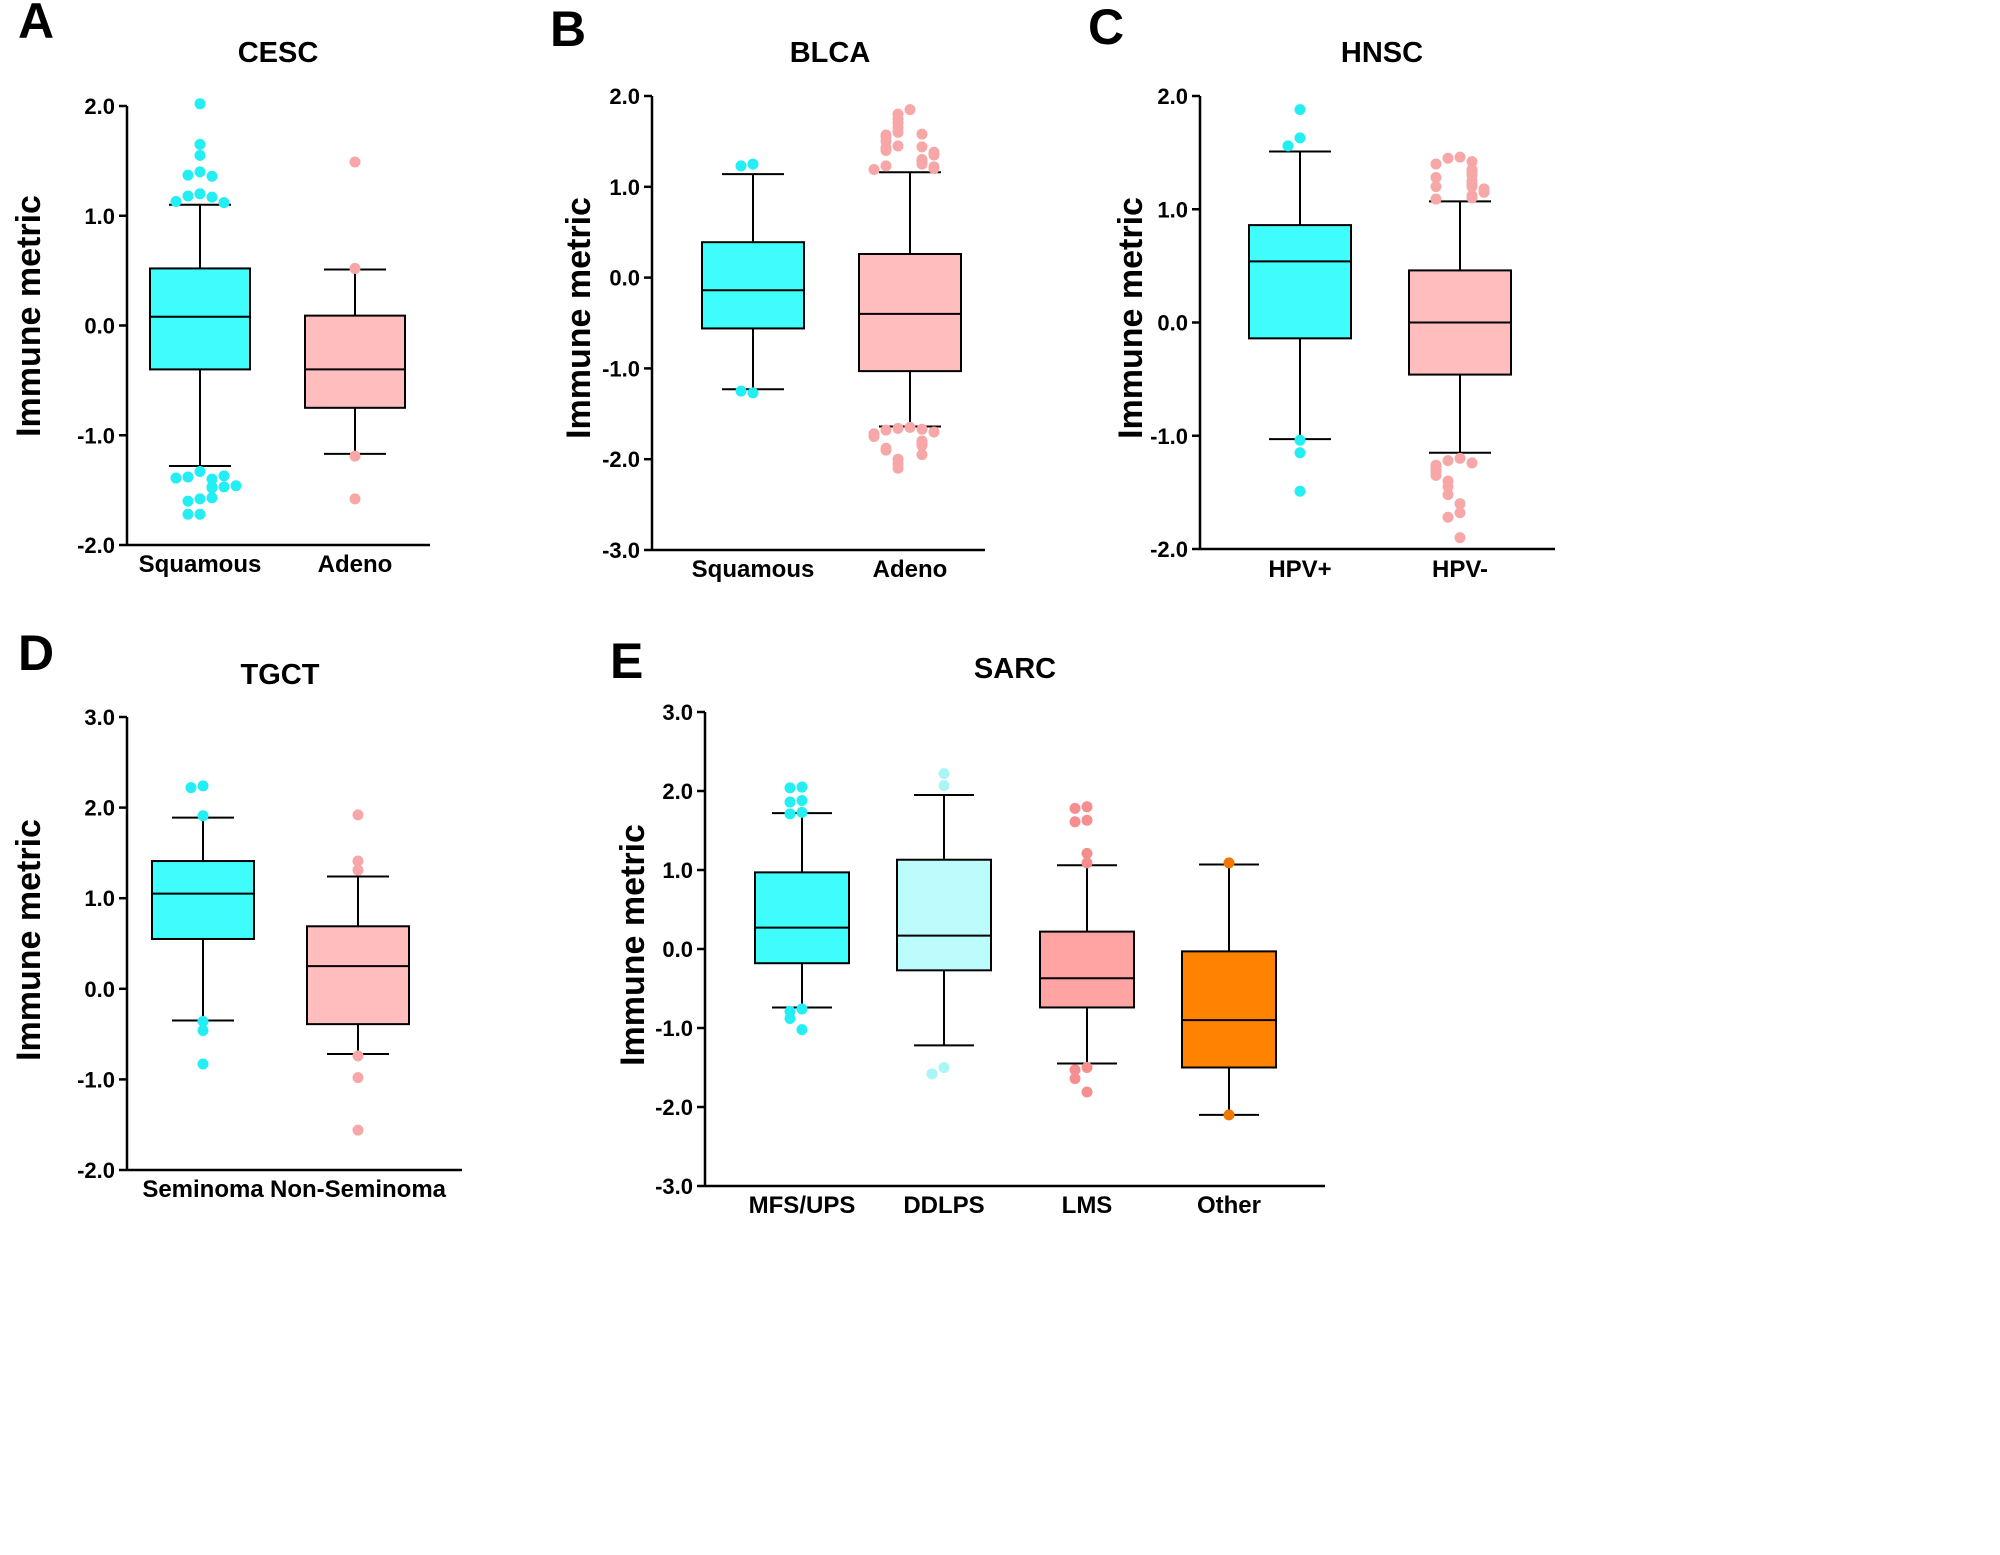  What do you see at coordinates (621, 550) in the screenshot?
I see `y-tick-label: -3.0` at bounding box center [621, 550].